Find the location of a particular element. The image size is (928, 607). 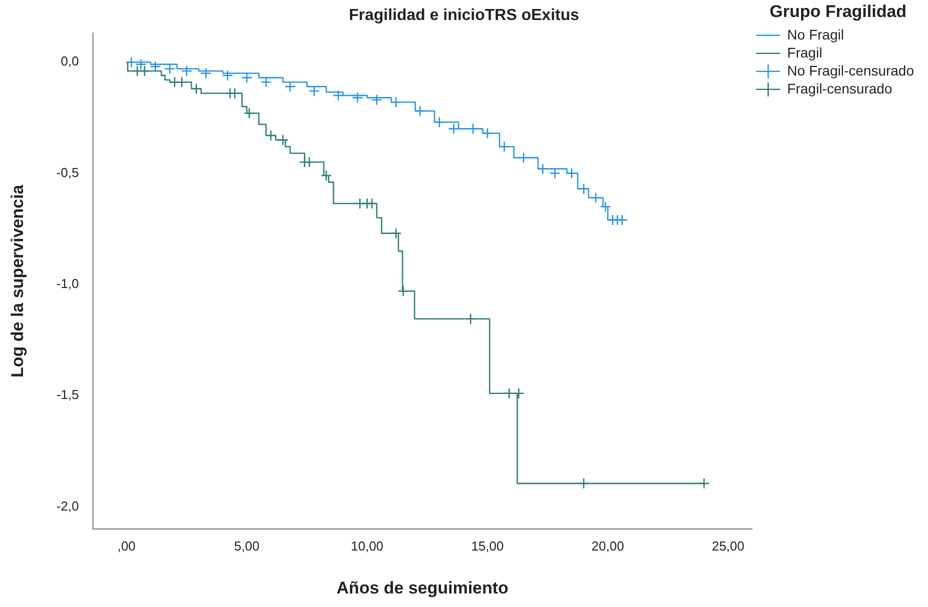

y-tick-label: -1,5 is located at coordinates (67, 394).